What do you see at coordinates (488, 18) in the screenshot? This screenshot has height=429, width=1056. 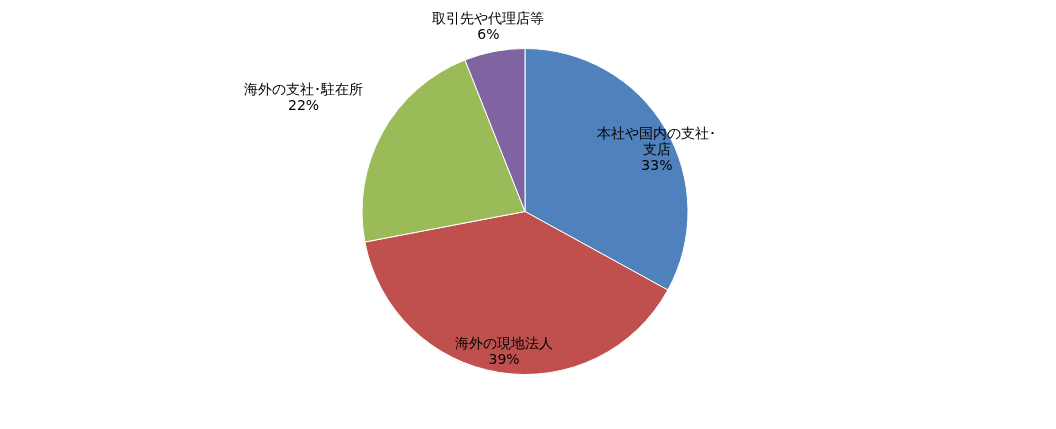 I see `slice-label: 取引先や代理店等` at bounding box center [488, 18].